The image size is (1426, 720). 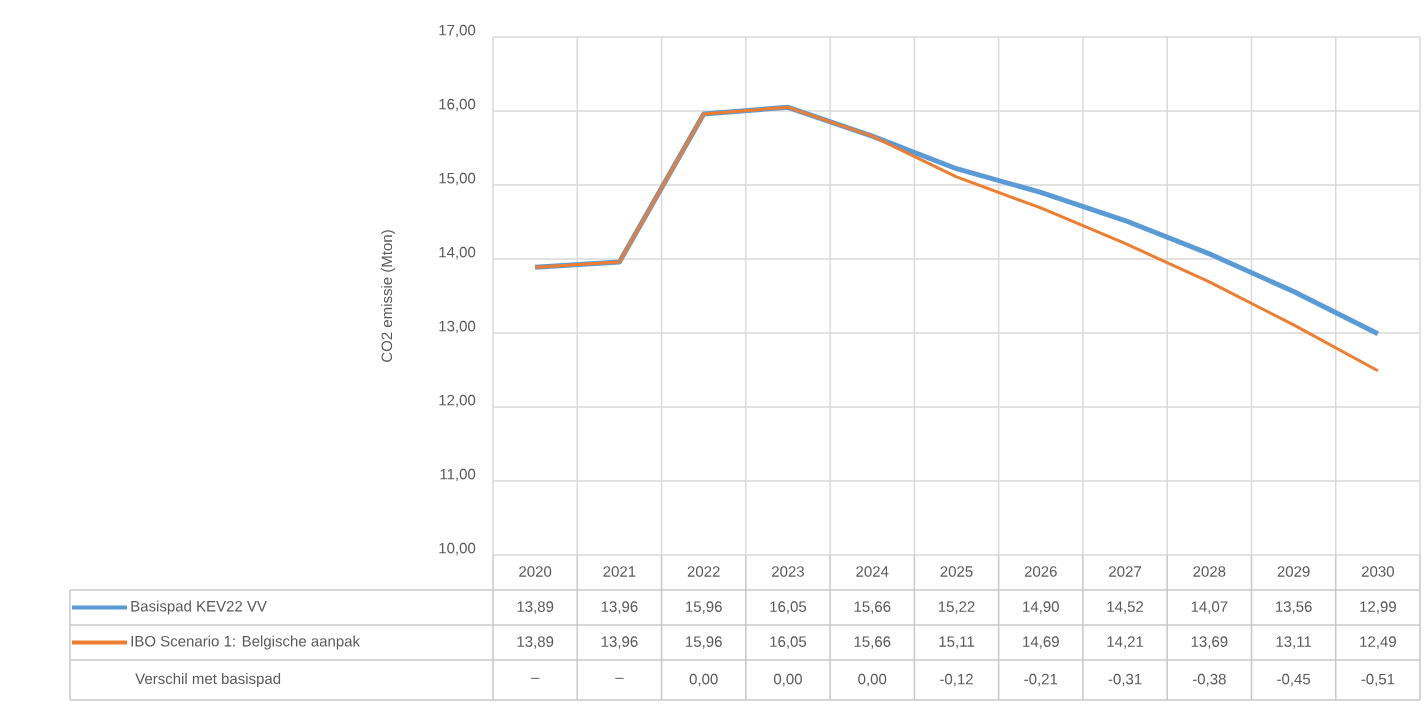 I want to click on x-tick-label: 2022, so click(x=703, y=571).